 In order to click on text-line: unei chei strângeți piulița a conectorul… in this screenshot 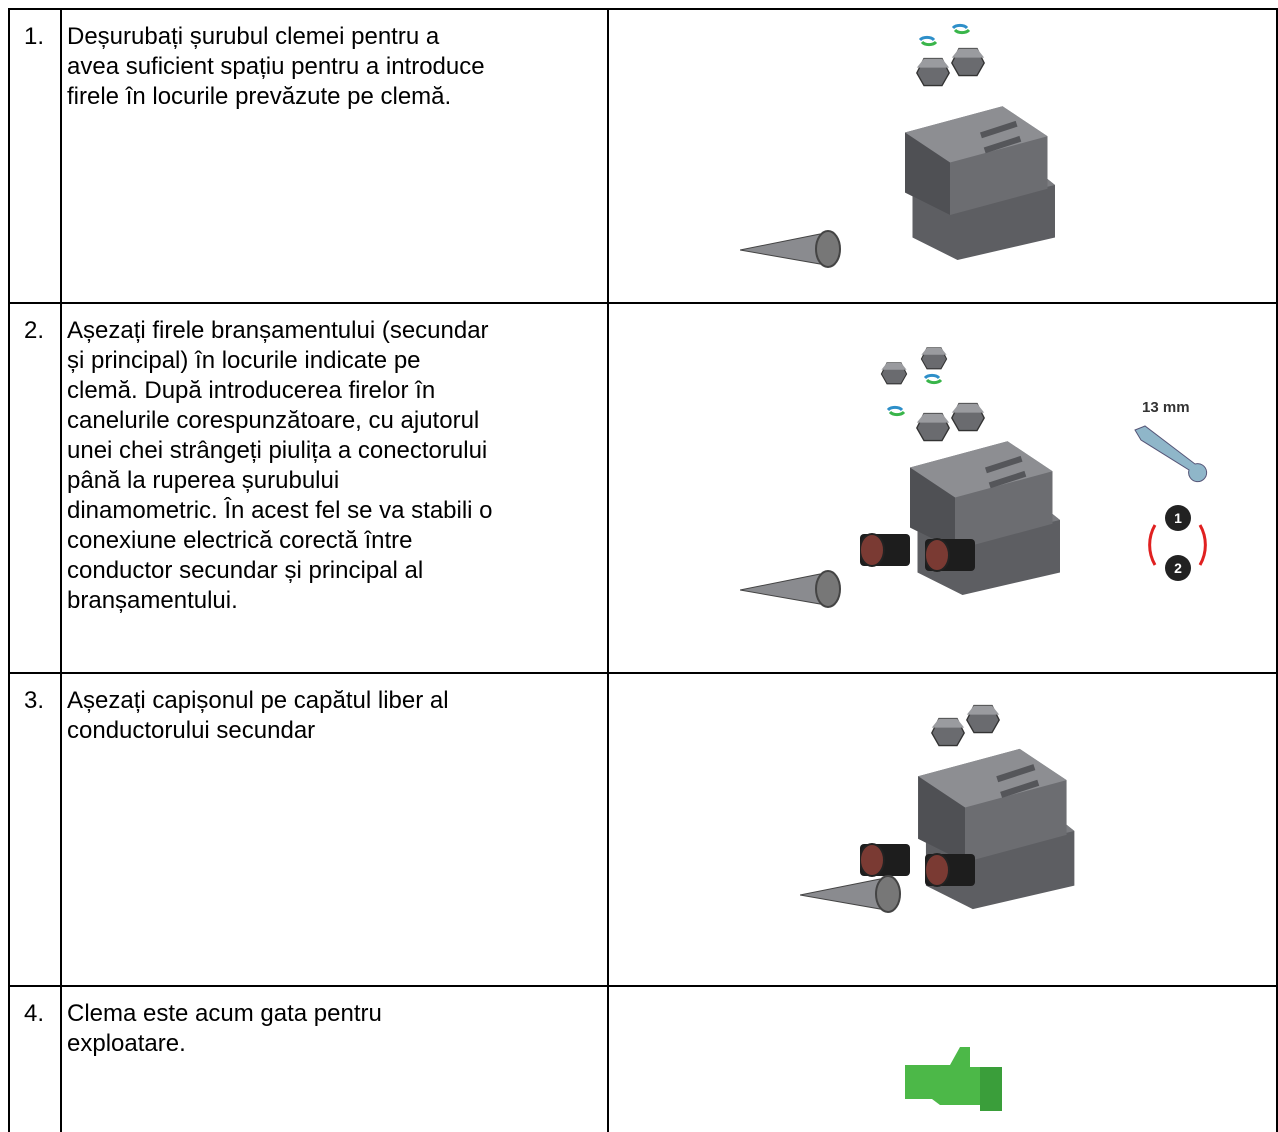, I will do `click(277, 450)`.